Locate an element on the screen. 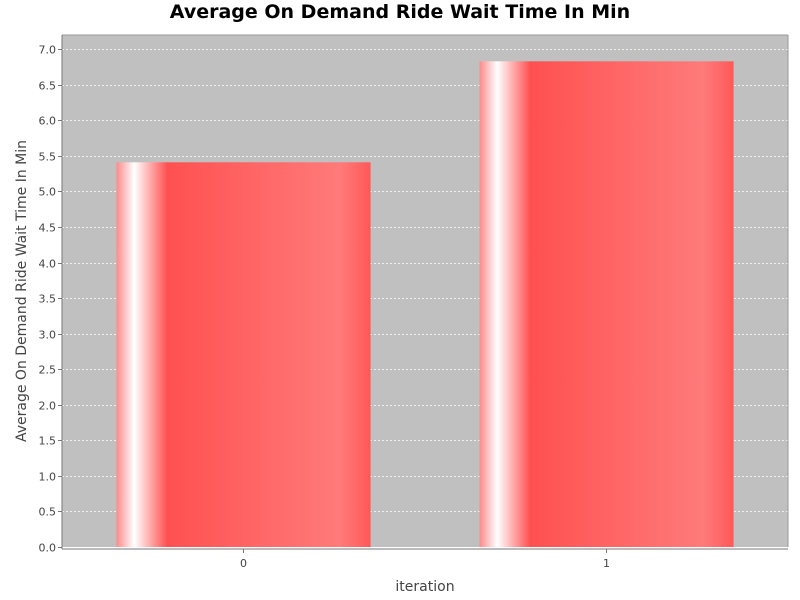 This screenshot has width=800, height=600. y-tick-label: 4.5 is located at coordinates (48, 228).